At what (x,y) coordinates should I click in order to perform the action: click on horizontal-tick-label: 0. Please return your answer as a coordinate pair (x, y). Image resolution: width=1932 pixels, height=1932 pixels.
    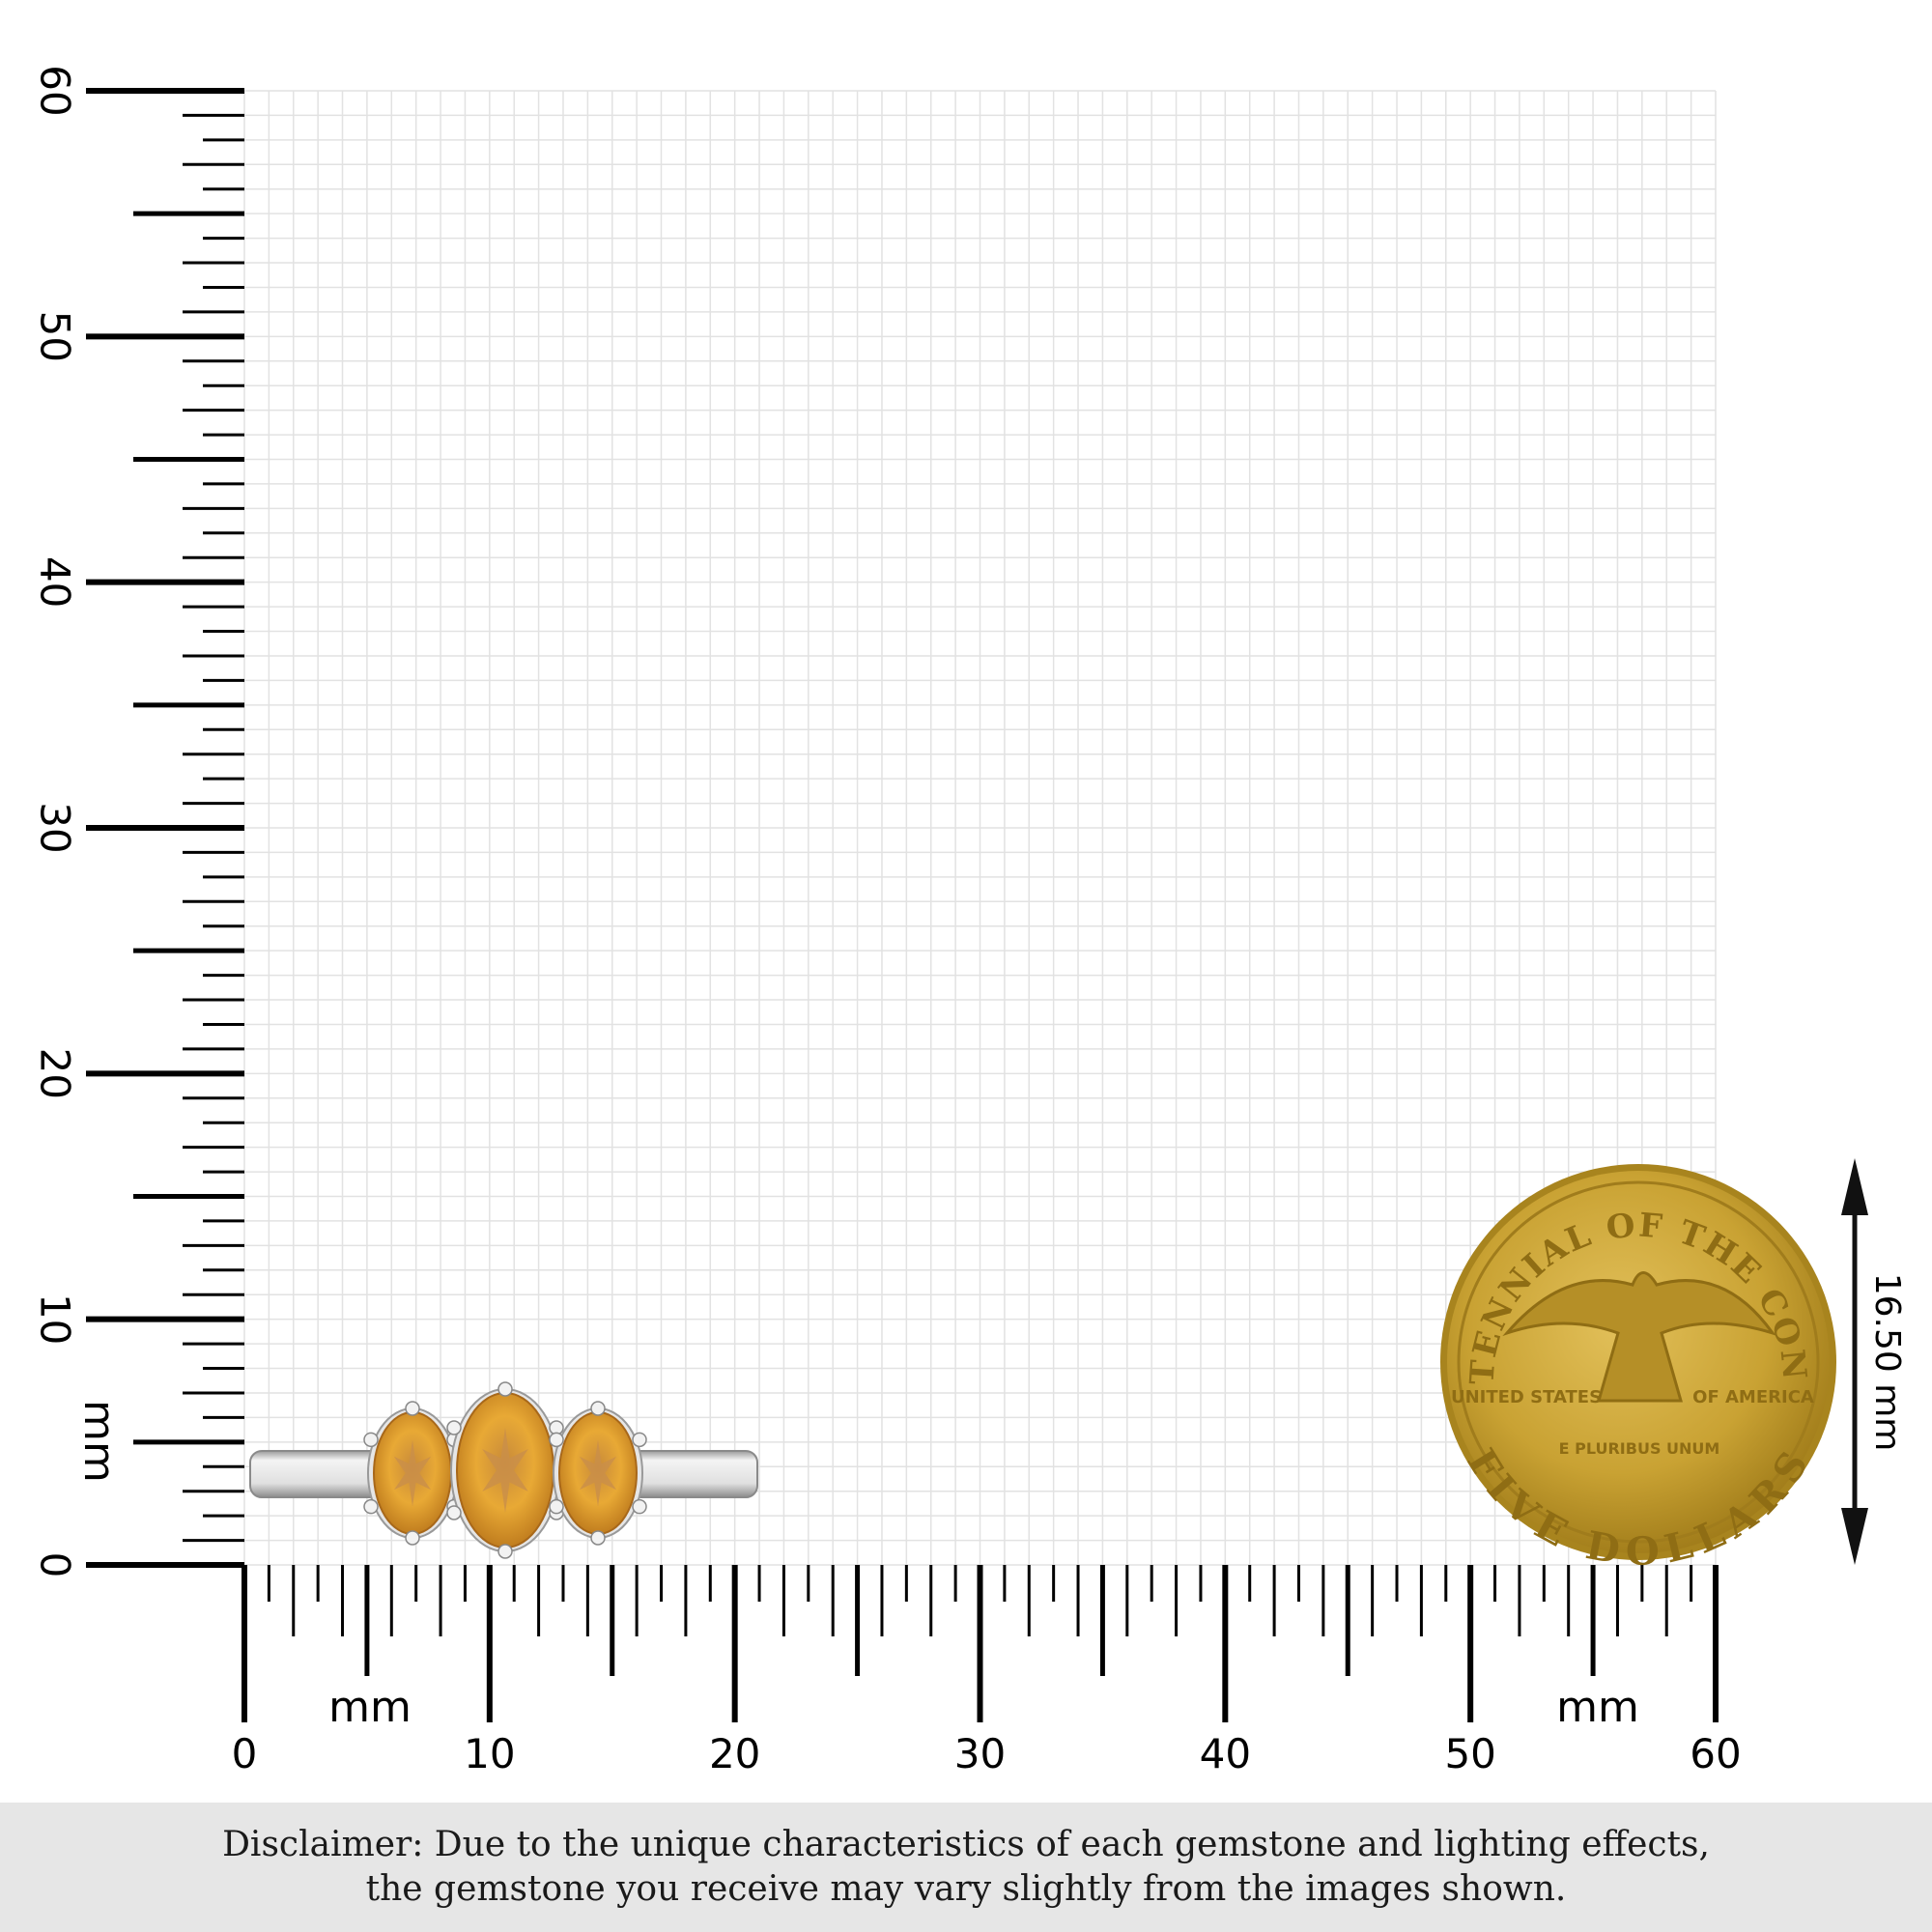
    Looking at the image, I should click on (245, 1753).